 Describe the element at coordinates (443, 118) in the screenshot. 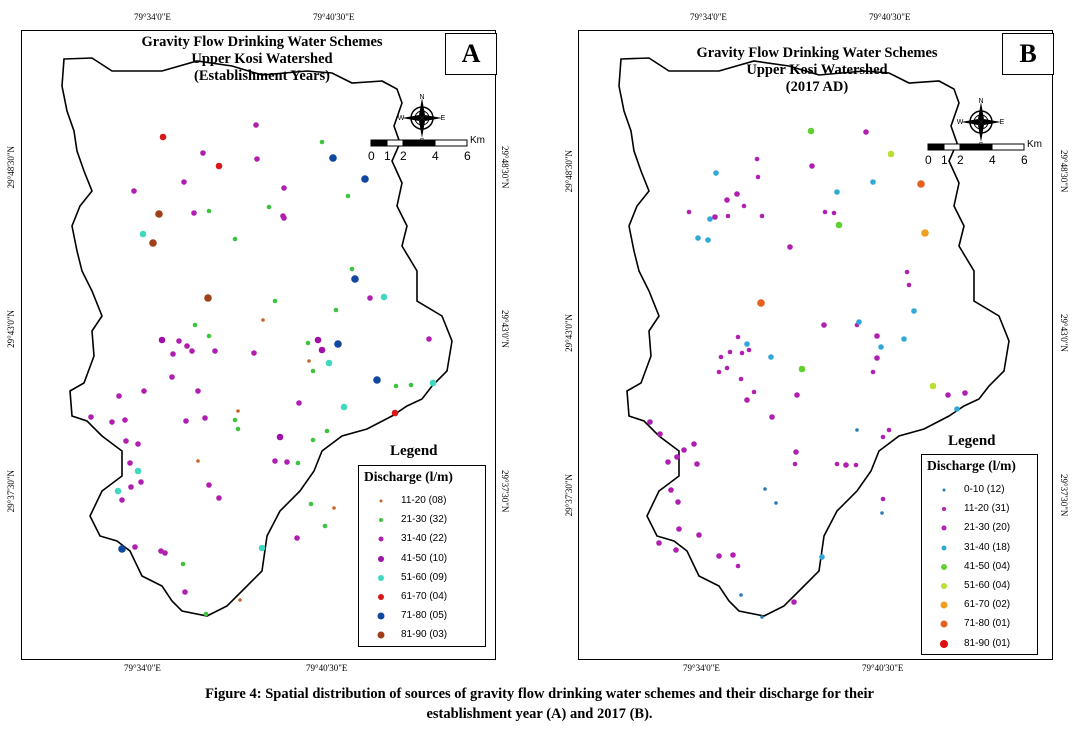

I see `compass-e: E` at that location.